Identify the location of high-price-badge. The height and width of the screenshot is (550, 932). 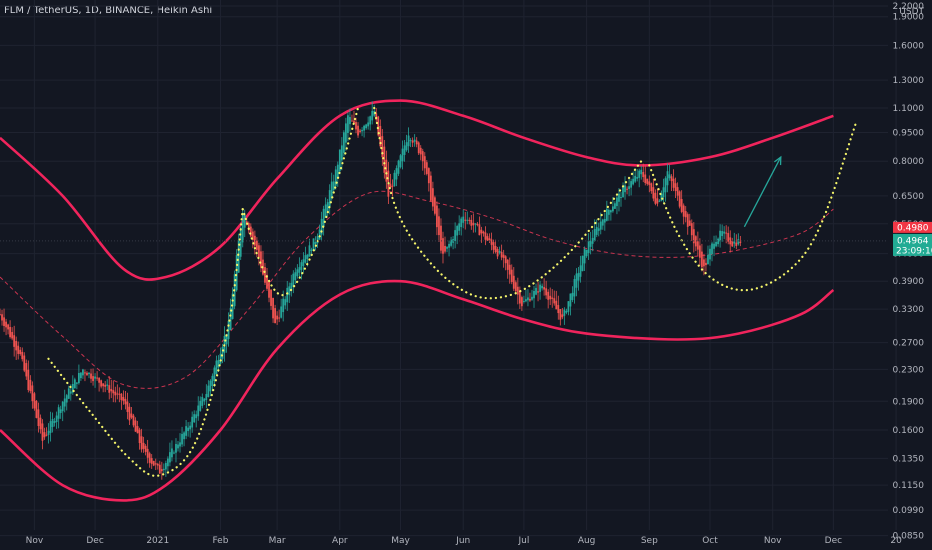
(912, 227).